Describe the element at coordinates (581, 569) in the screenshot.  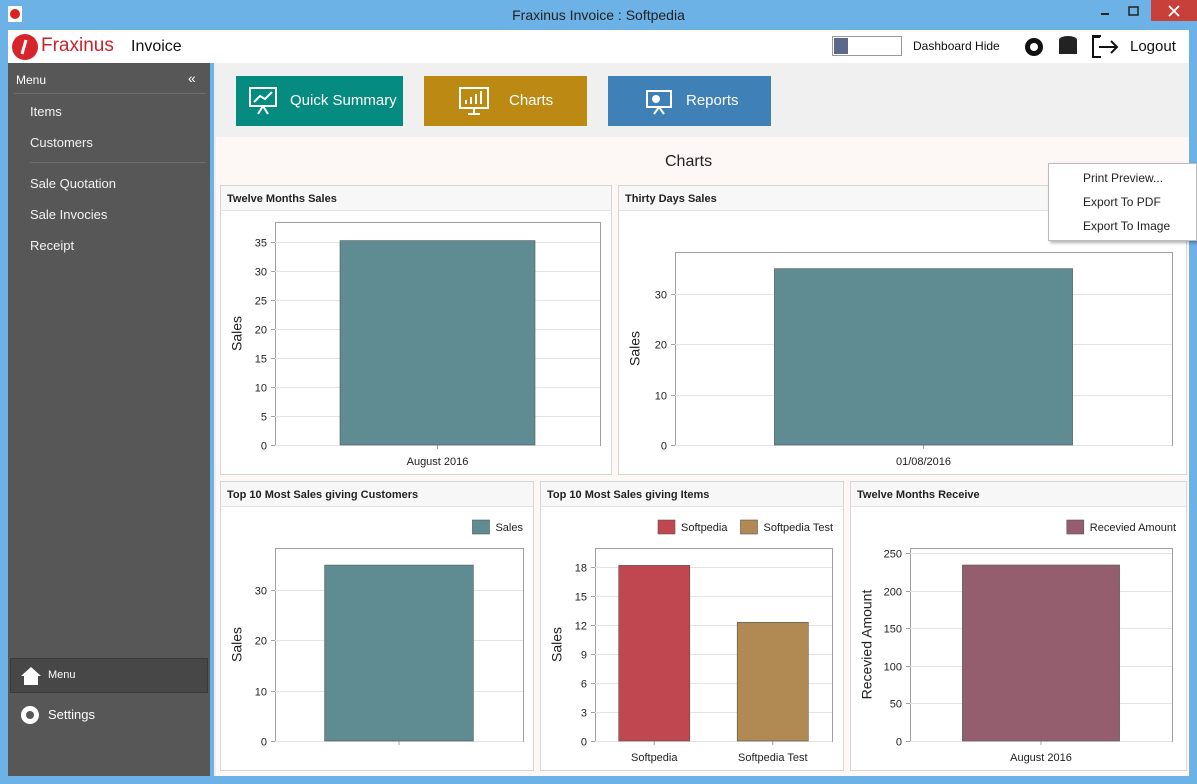
I see `y-tick-label: 18` at that location.